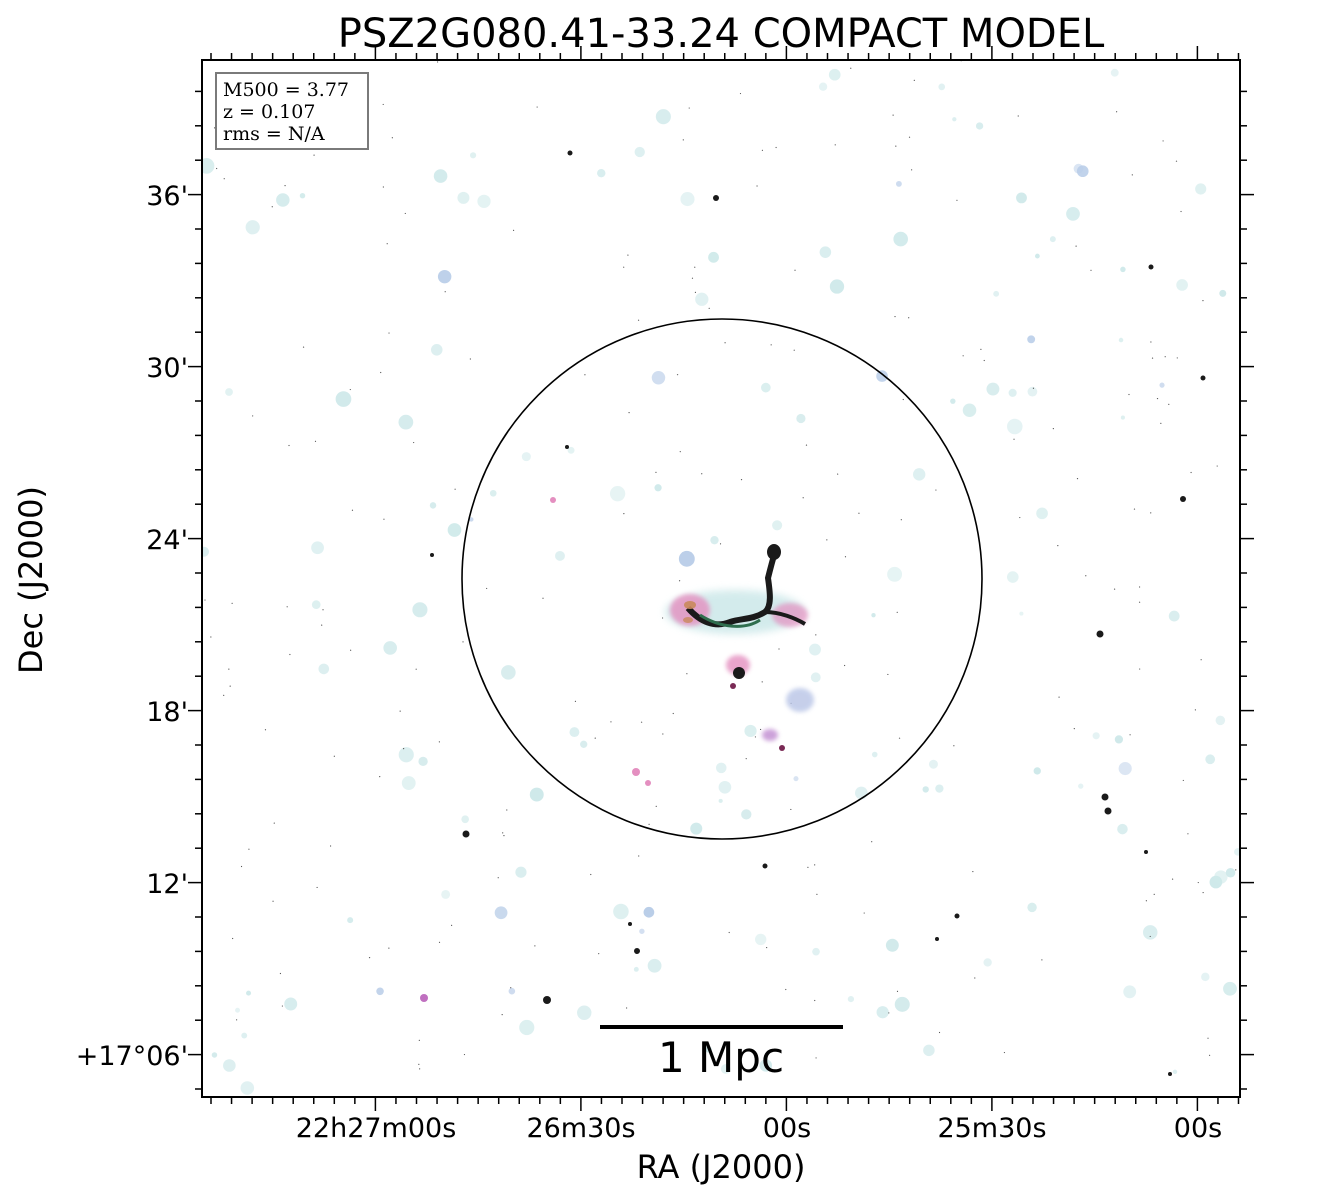  I want to click on info-line-rms: rms = N/A, so click(274, 134).